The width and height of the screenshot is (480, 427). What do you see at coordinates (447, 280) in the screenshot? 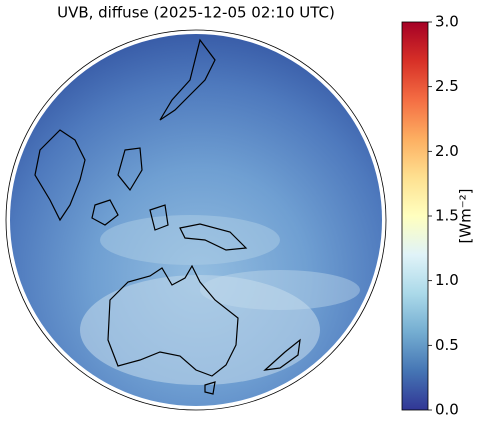
I see `colorbar-tick-label: 1.0` at bounding box center [447, 280].